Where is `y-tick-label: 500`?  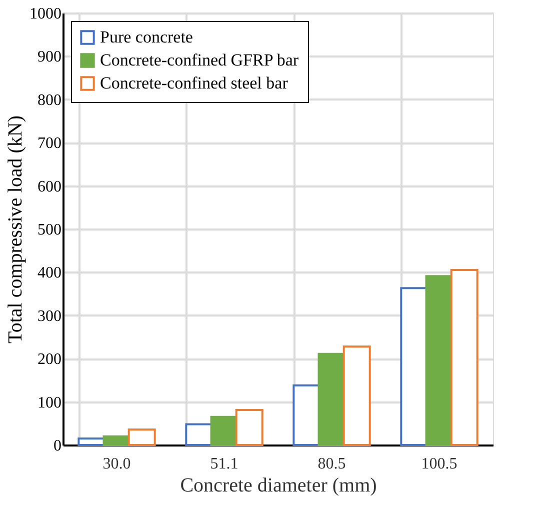 y-tick-label: 500 is located at coordinates (50, 230).